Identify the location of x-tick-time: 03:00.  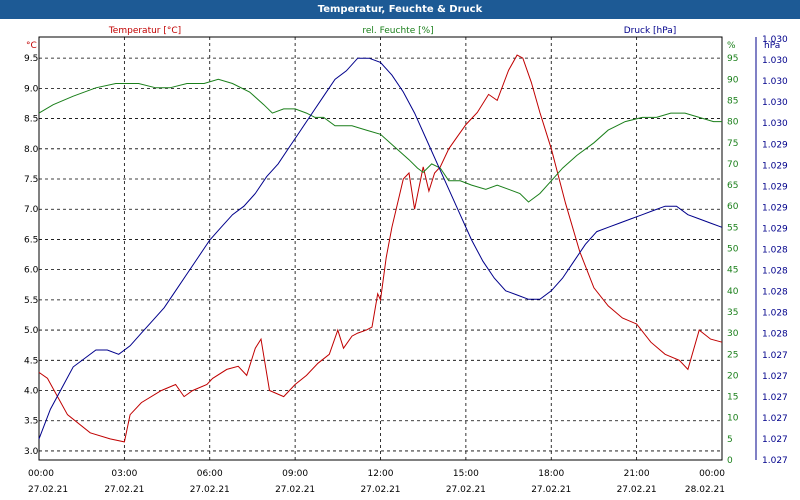
(124, 474).